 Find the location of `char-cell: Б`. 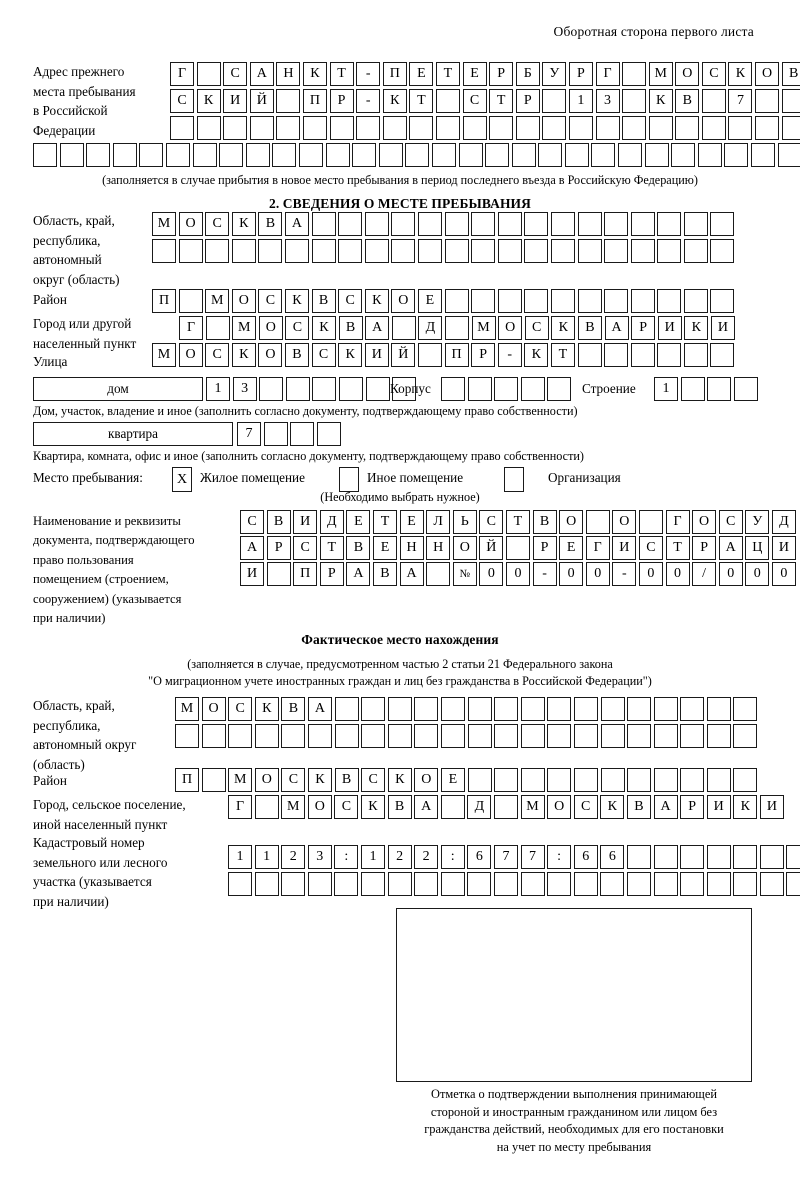

char-cell: Б is located at coordinates (527, 74).